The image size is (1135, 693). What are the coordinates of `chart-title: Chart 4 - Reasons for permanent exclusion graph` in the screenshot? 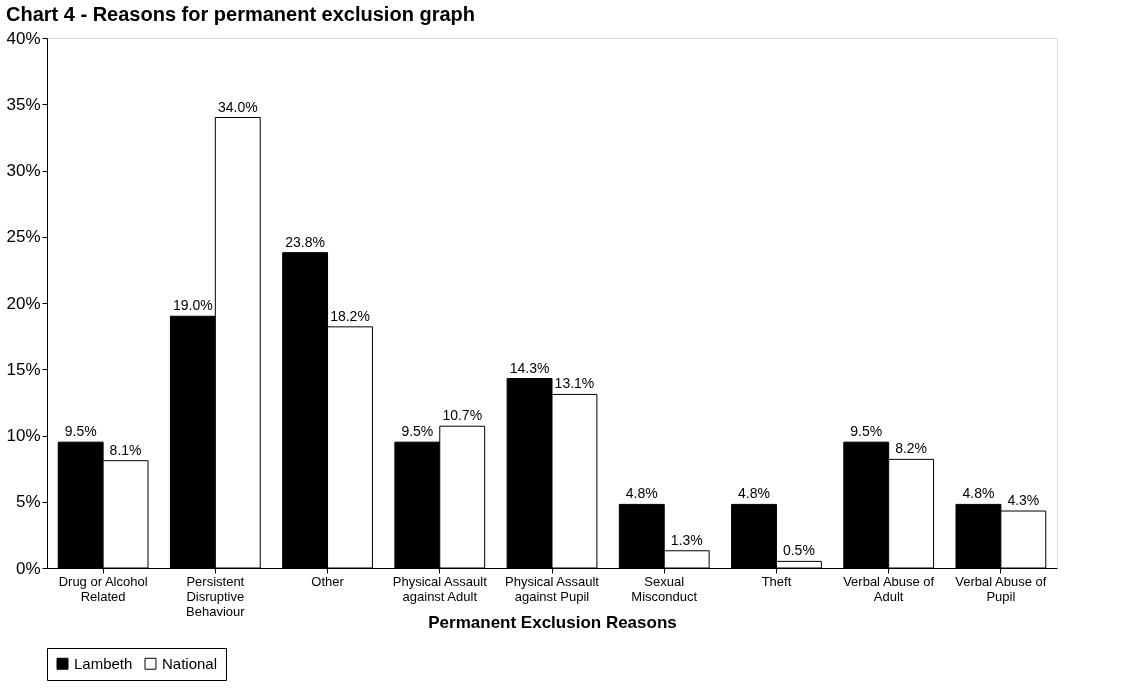 It's located at (240, 14).